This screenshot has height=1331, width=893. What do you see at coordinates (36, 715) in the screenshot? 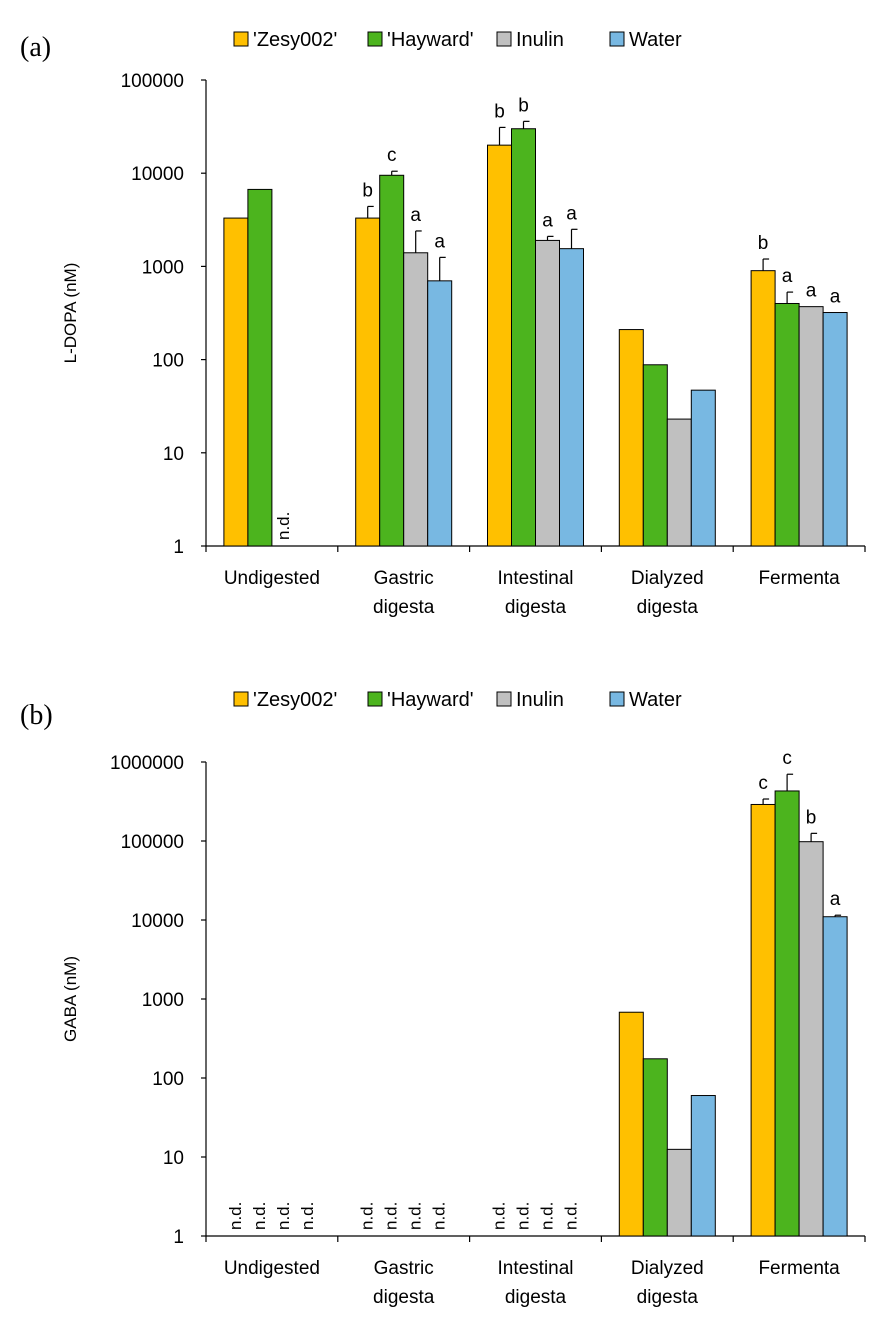
I see `panel-label: (b)` at bounding box center [36, 715].